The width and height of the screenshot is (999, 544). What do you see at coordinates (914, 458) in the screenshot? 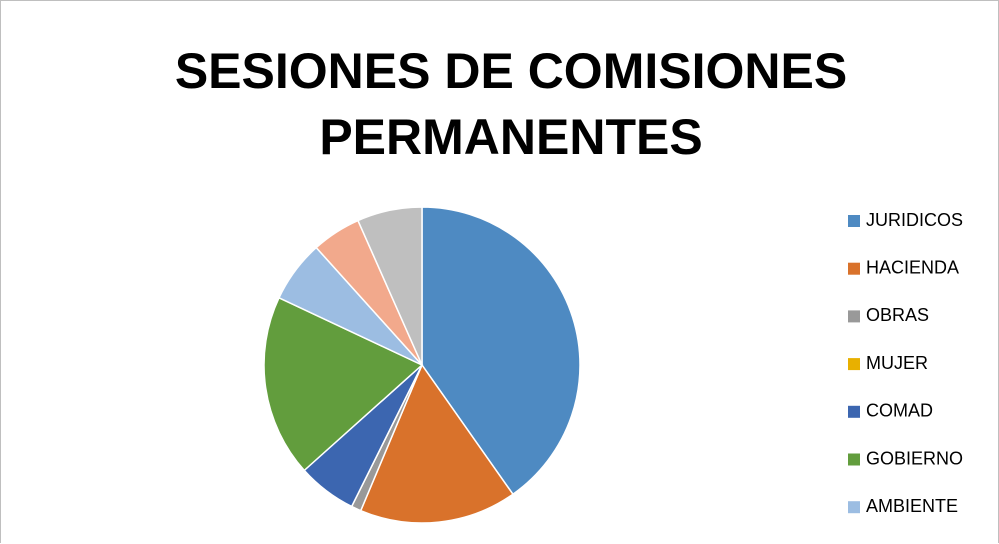
I see `legend-label: GOBIERNO` at bounding box center [914, 458].